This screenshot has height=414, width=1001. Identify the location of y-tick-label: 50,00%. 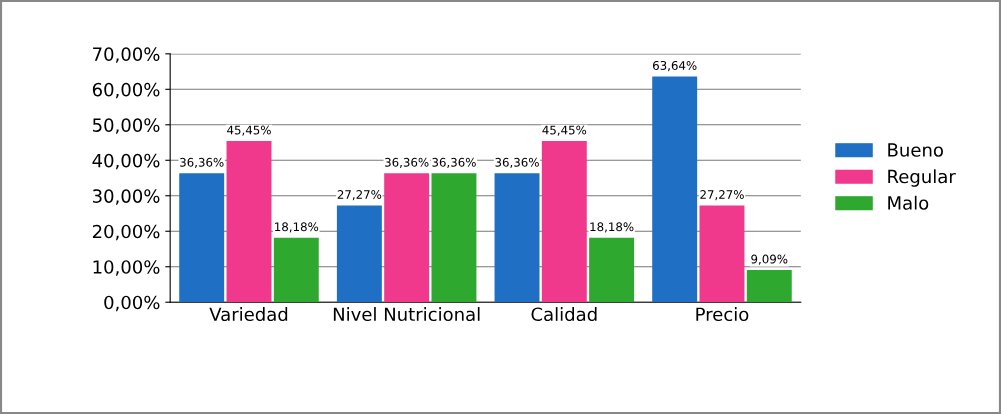
(126, 126).